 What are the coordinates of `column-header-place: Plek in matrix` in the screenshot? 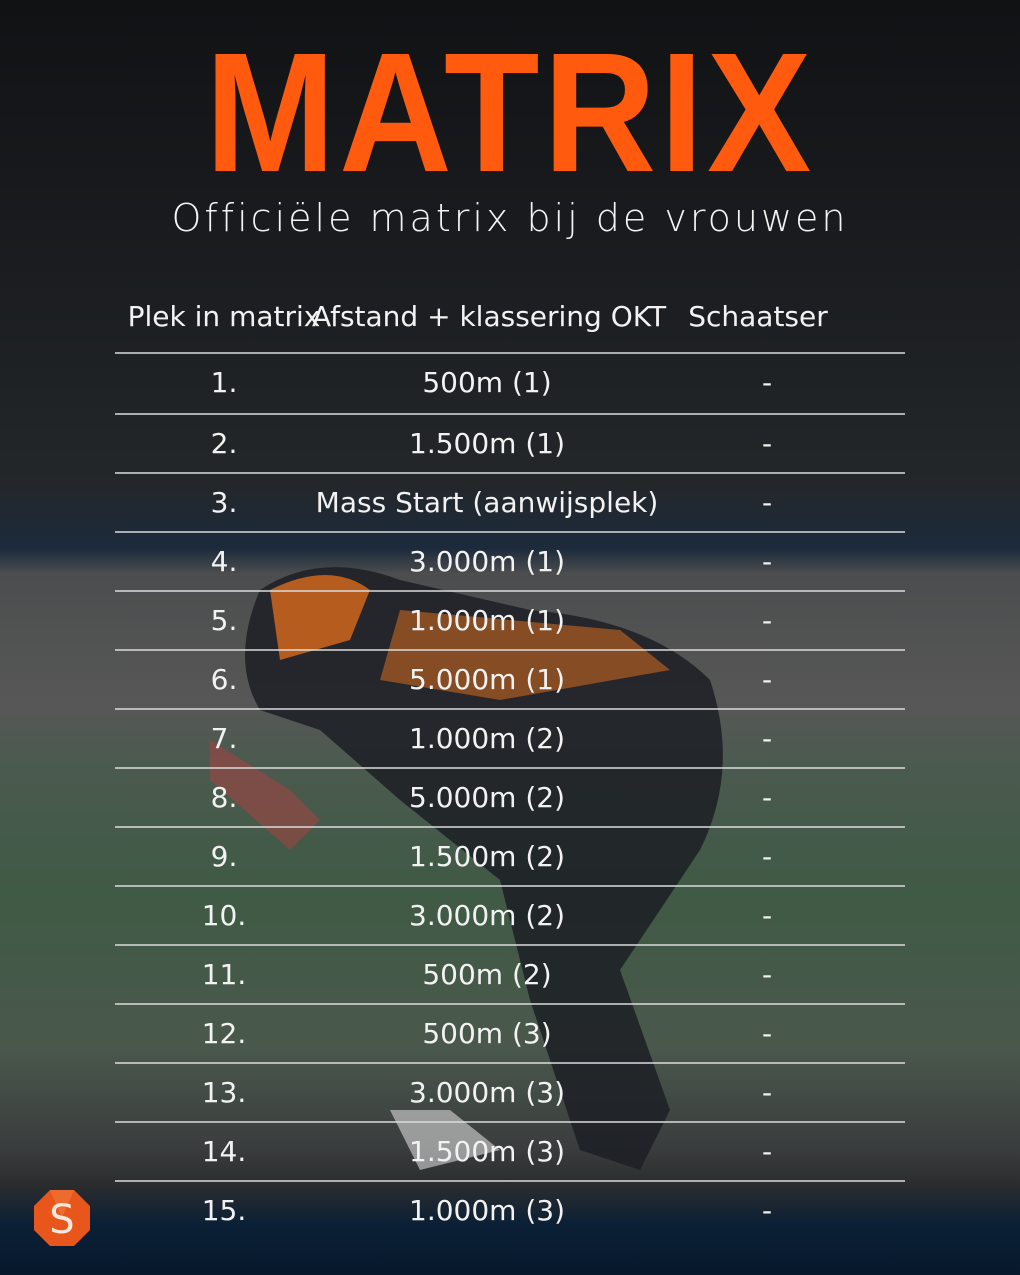 It's located at (224, 316).